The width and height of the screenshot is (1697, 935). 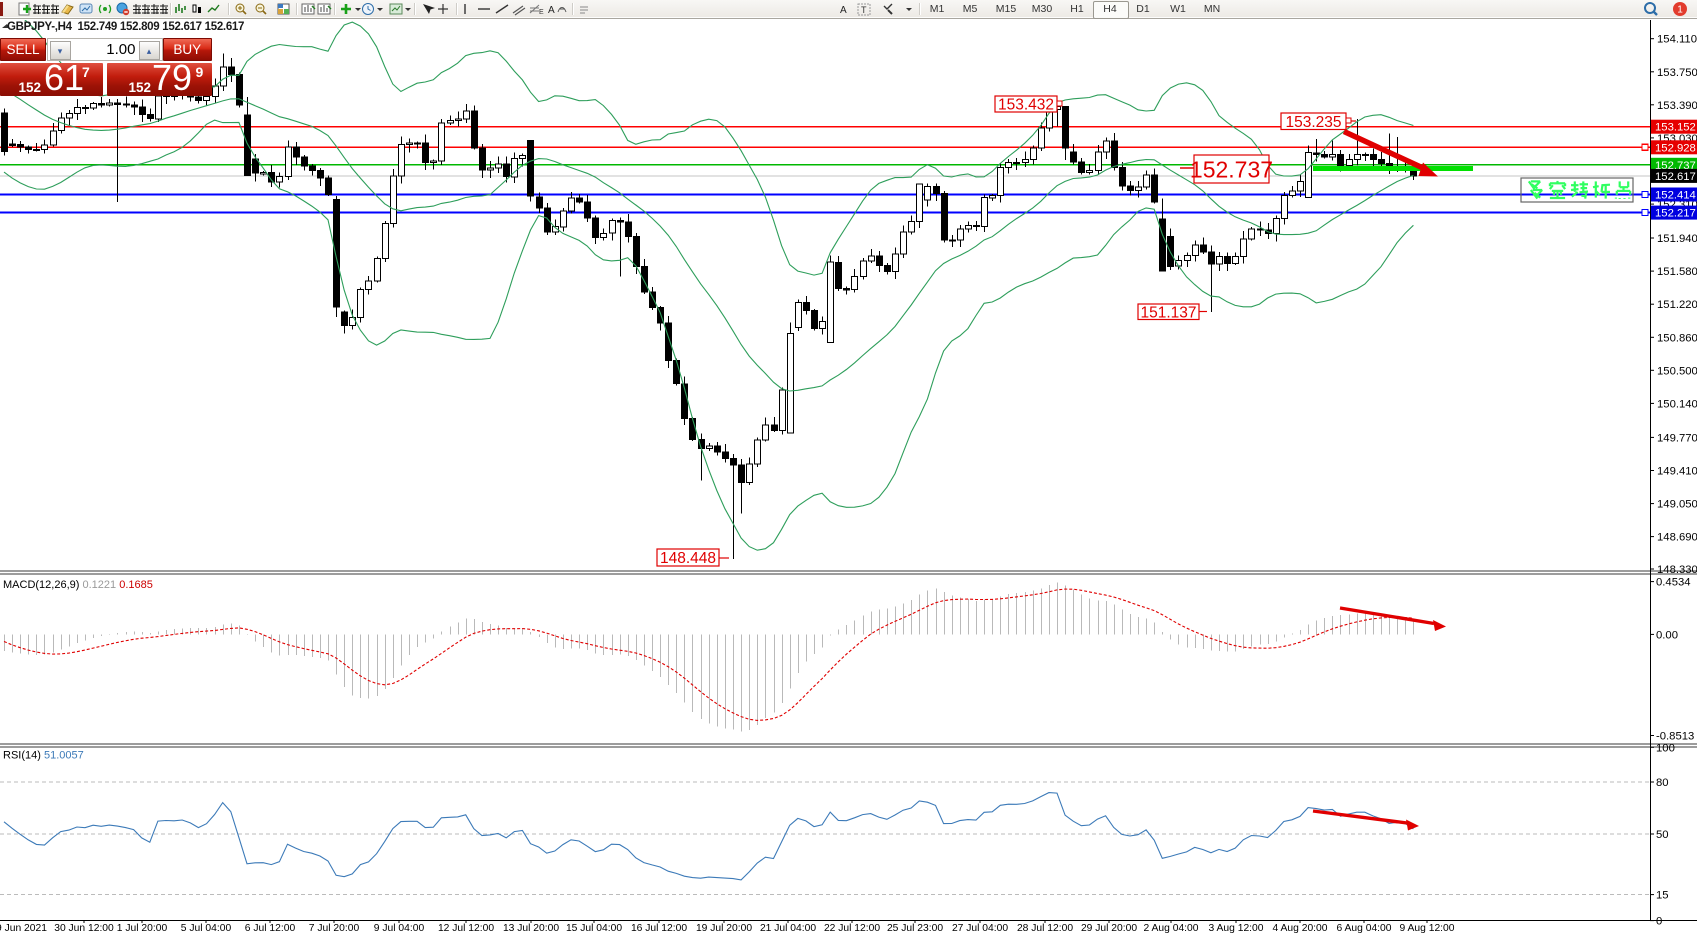 What do you see at coordinates (1677, 371) in the screenshot?
I see `svg-text: 150.500` at bounding box center [1677, 371].